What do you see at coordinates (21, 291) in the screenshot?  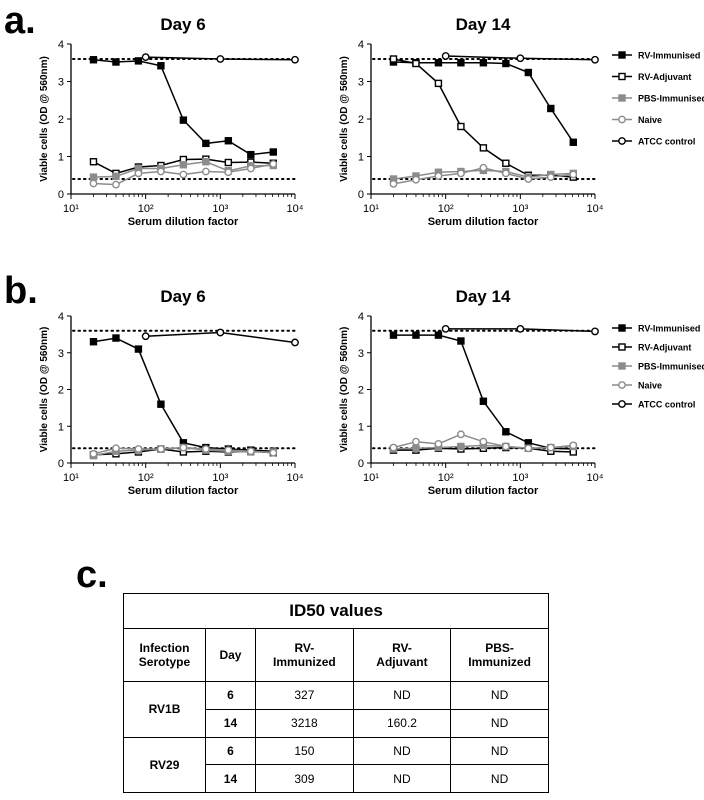 I see `panel-letter-b: b.` at bounding box center [21, 291].